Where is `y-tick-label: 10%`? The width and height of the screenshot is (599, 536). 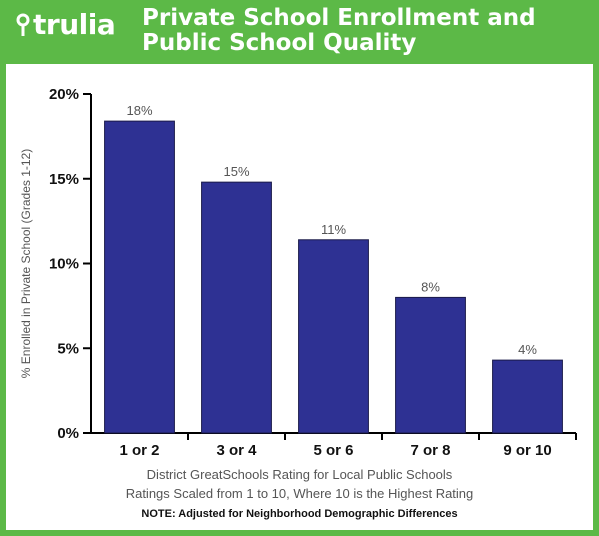 y-tick-label: 10% is located at coordinates (64, 264).